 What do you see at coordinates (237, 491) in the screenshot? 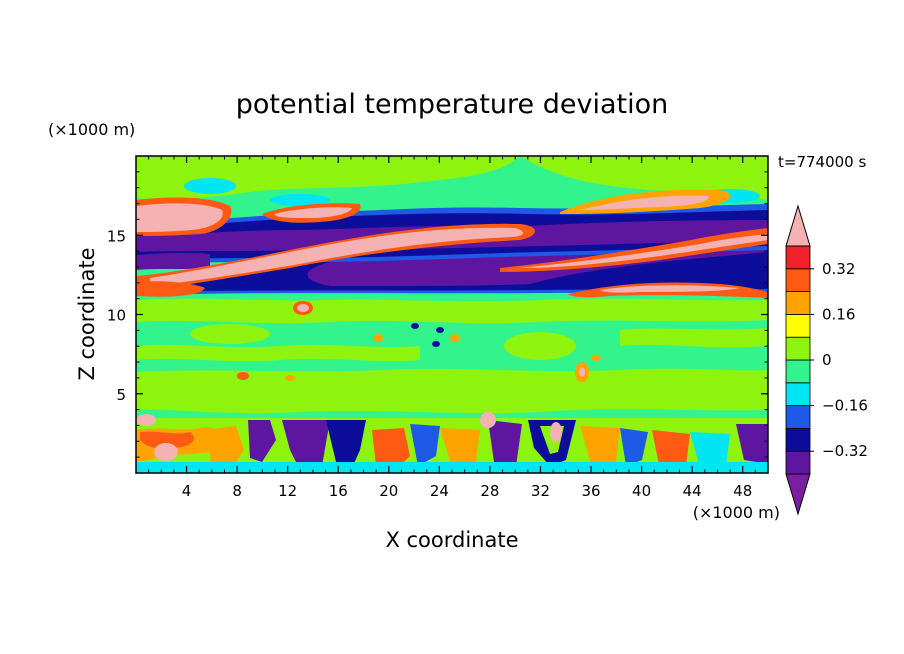
I see `x-tick-label: 8` at bounding box center [237, 491].